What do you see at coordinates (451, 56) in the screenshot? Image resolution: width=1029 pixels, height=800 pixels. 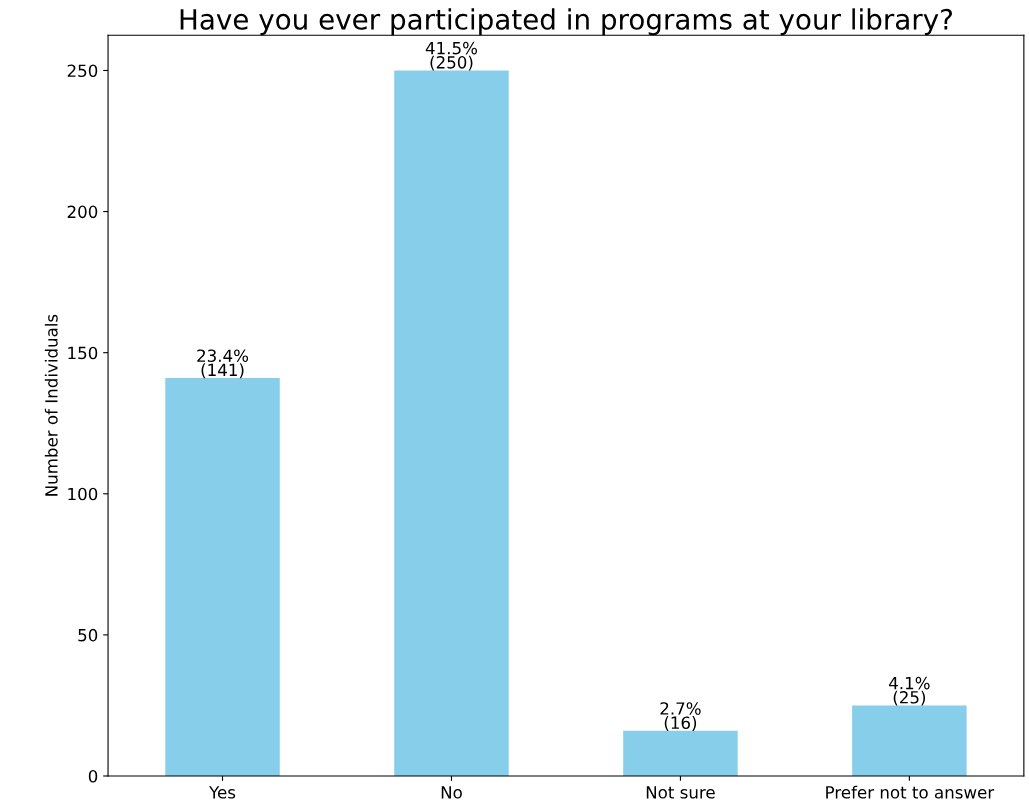 I see `data-label: 41.5% (250)` at bounding box center [451, 56].